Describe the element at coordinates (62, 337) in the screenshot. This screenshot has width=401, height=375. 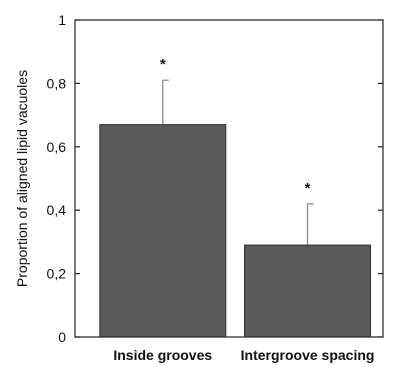
I see `y-tick-label: 0` at that location.